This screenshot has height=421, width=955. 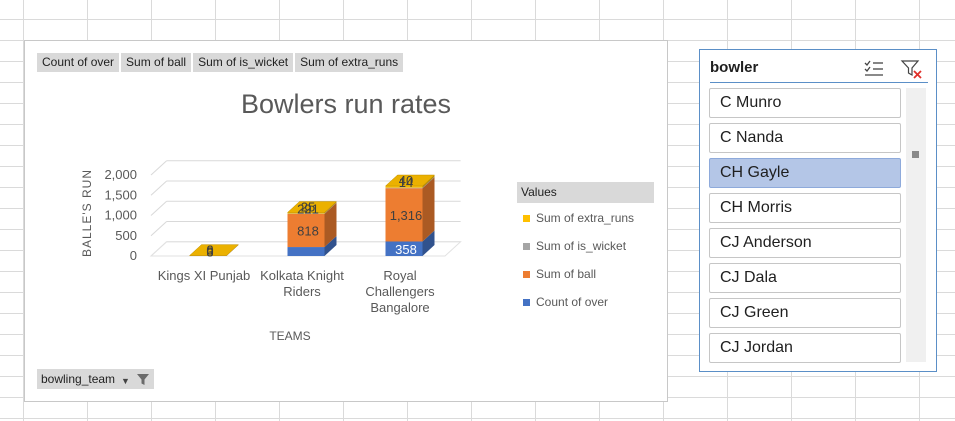 What do you see at coordinates (572, 302) in the screenshot?
I see `legend-label: Count of over` at bounding box center [572, 302].